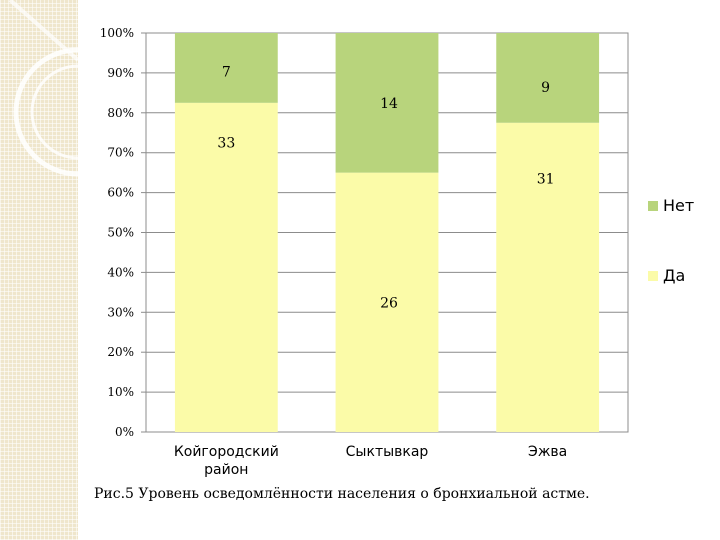  Describe the element at coordinates (653, 206) in the screenshot. I see `legend-swatch-net` at that location.